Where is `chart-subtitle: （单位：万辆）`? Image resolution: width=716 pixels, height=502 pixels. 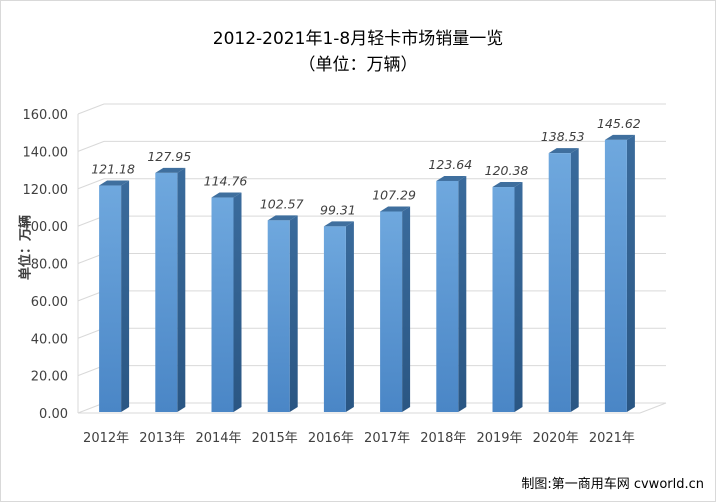 chart-subtitle: （单位：万辆） is located at coordinates (358, 65).